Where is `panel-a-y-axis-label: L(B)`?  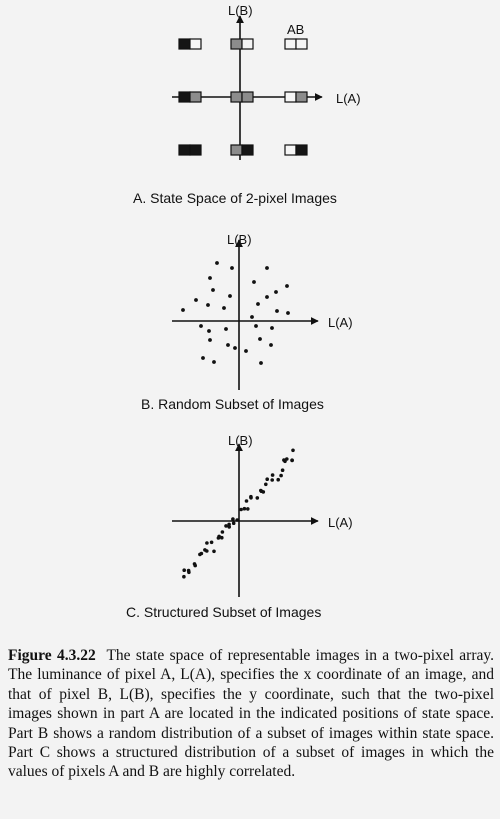
panel-a-y-axis-label: L(B) is located at coordinates (240, 10).